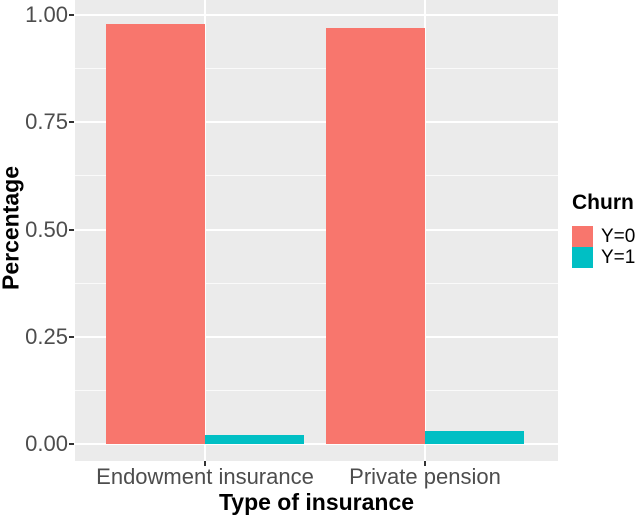 This screenshot has width=640, height=515. What do you see at coordinates (425, 230) in the screenshot?
I see `gridline-major-x-private-pension` at bounding box center [425, 230].